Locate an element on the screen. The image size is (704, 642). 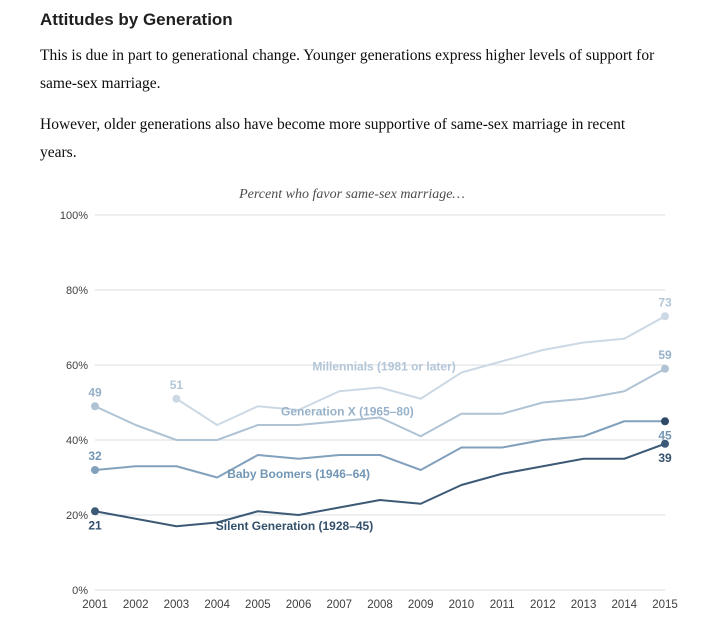
x-axis-tick-label: 2010 is located at coordinates (462, 605).